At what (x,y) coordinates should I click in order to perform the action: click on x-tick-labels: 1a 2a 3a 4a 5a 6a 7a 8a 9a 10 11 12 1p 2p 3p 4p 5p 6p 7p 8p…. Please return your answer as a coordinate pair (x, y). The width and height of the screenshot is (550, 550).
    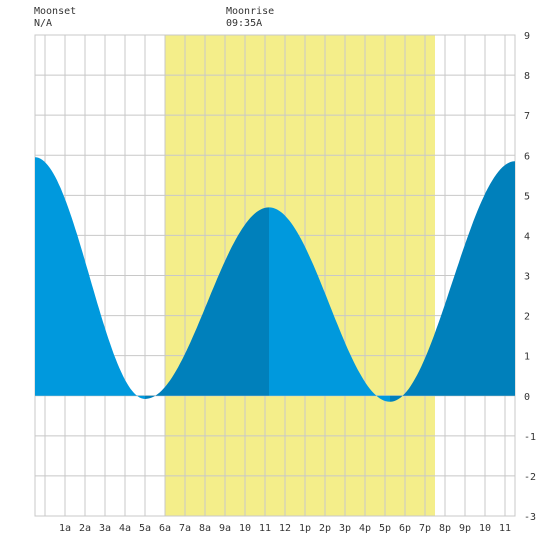
    Looking at the image, I should click on (285, 528).